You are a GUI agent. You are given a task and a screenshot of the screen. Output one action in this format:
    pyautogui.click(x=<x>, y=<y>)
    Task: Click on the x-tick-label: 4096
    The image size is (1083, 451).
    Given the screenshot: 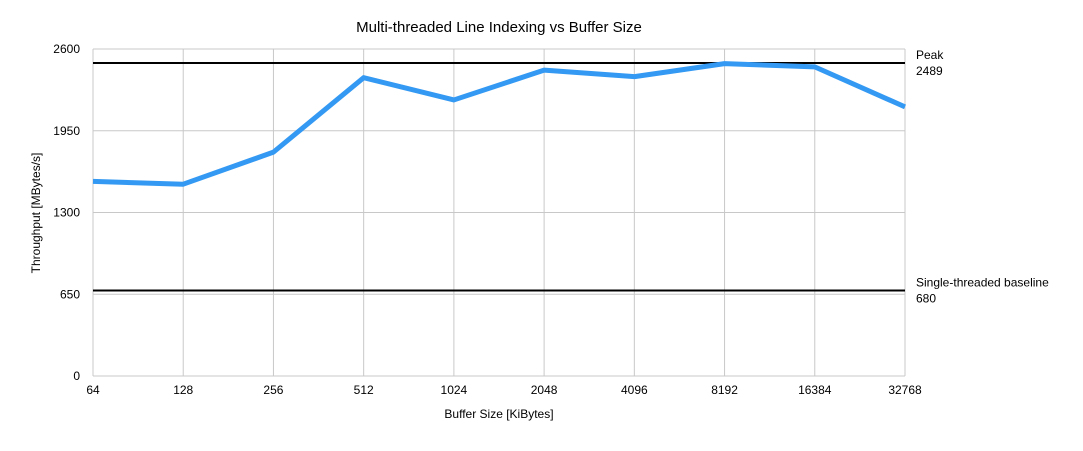 What is the action you would take?
    pyautogui.click(x=634, y=390)
    